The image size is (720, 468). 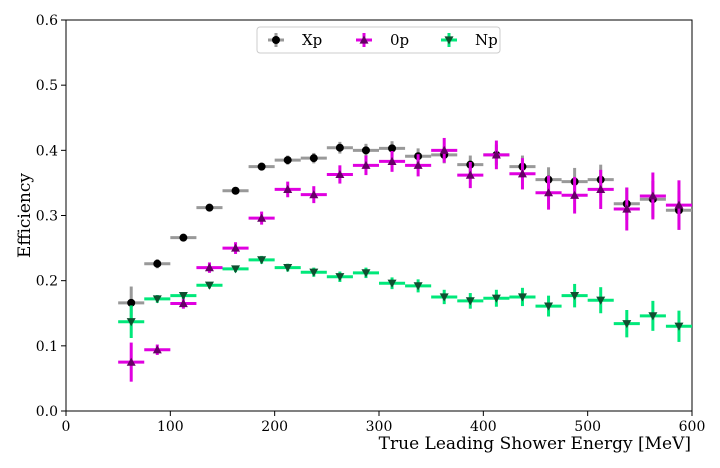 I want to click on x-tick-label: 200, so click(x=274, y=427).